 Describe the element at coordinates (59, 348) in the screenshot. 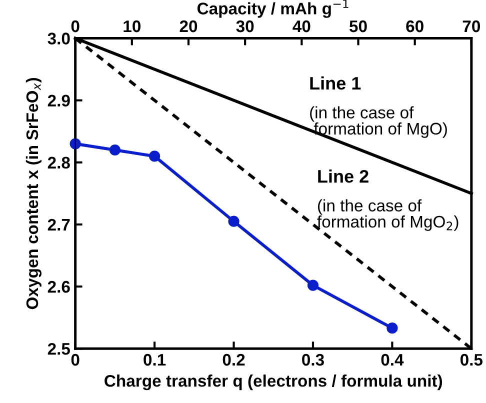

I see `y-tick-label: 2.5` at that location.